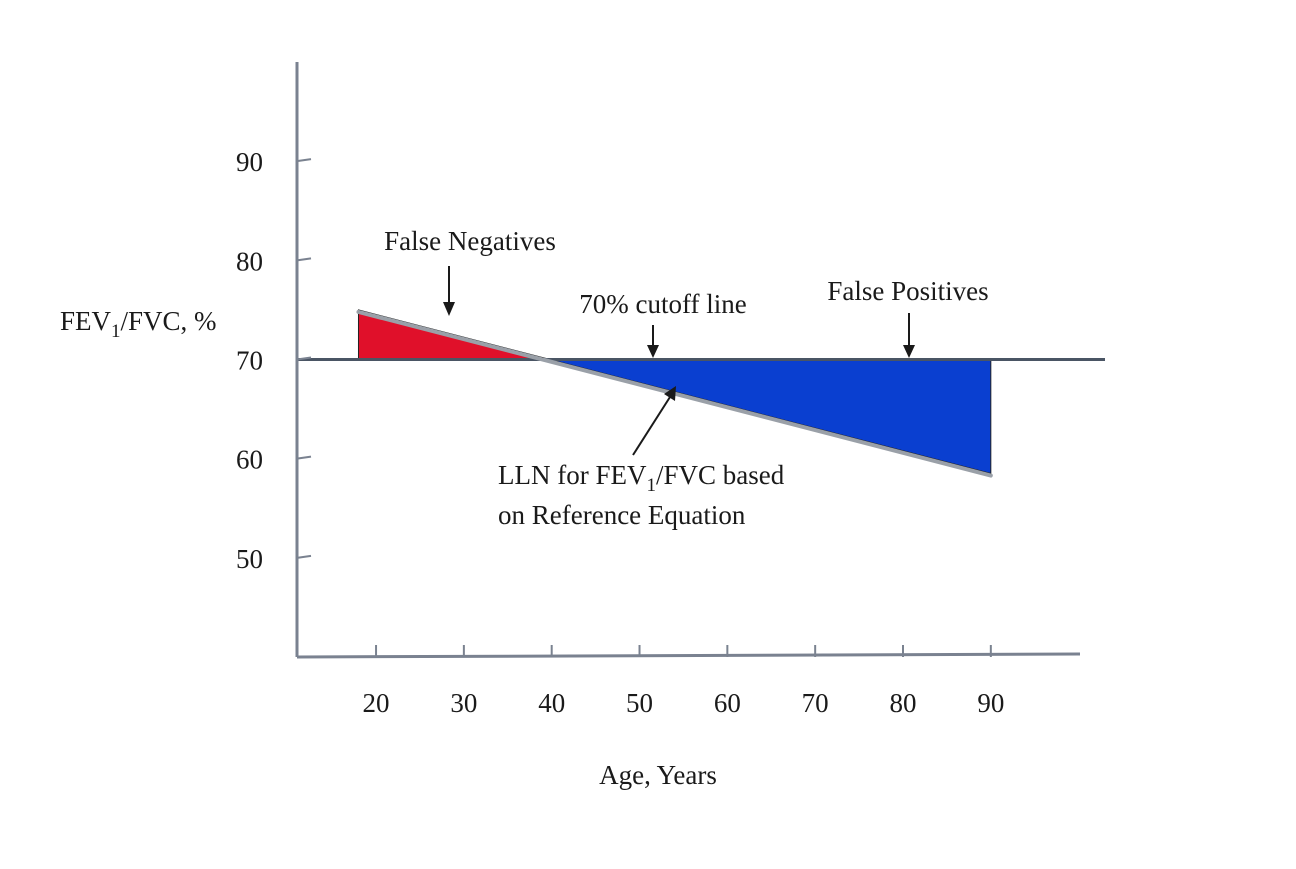 The image size is (1296, 869). Describe the element at coordinates (622, 515) in the screenshot. I see `lln-label-line2: on Reference Equation` at that location.